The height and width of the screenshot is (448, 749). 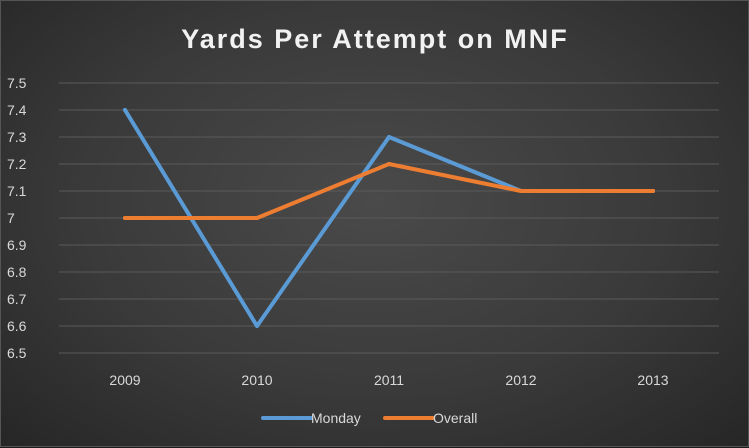 What do you see at coordinates (430, 418) in the screenshot?
I see `legend-item-overall: Overall` at bounding box center [430, 418].